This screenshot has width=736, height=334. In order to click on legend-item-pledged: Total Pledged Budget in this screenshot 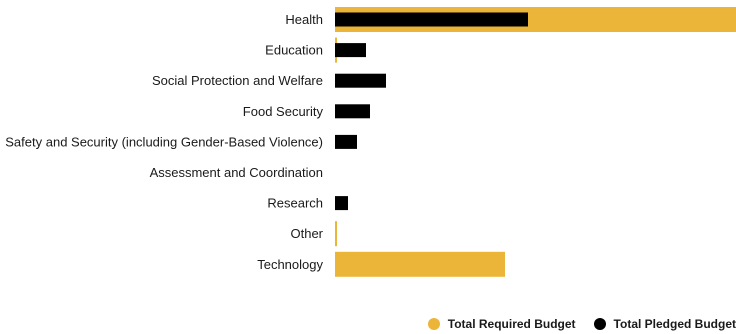, I will do `click(664, 324)`.